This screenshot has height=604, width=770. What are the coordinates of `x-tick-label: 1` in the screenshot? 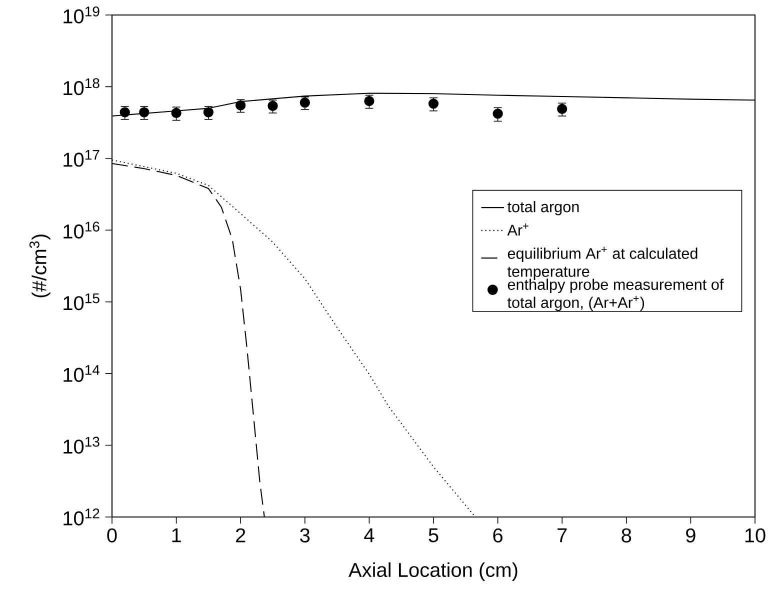 It's located at (176, 535).